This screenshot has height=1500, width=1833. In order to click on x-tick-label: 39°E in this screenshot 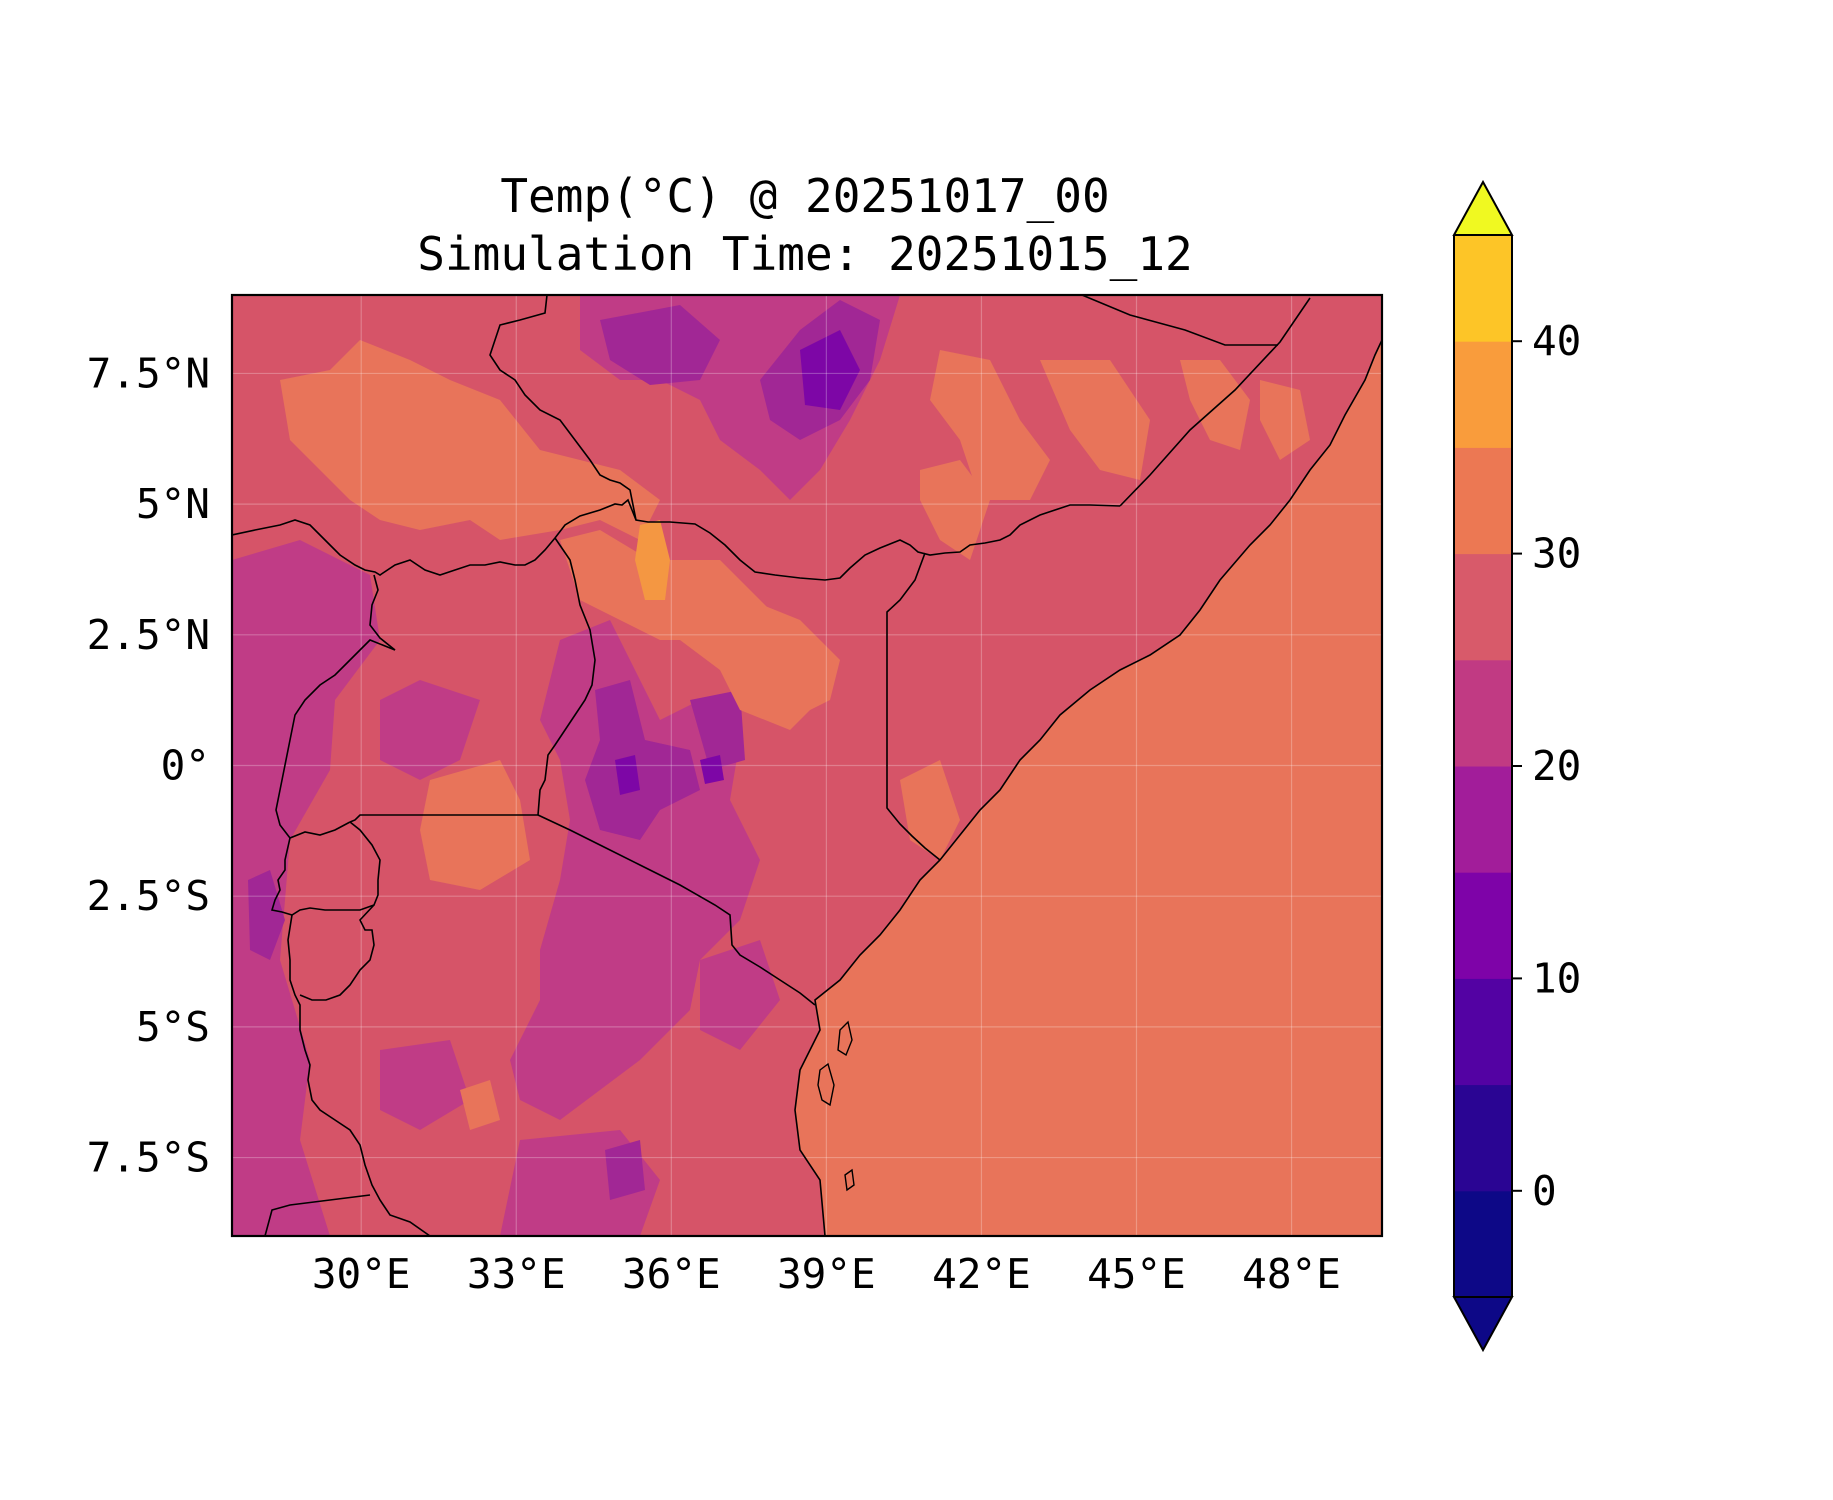, I will do `click(826, 1274)`.